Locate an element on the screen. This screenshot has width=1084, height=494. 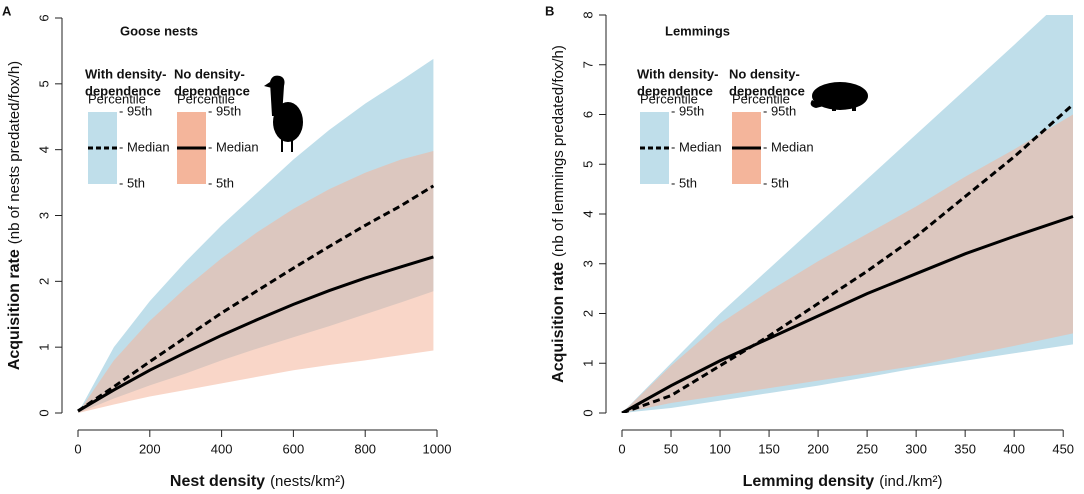
x-tick-label: 100 is located at coordinates (720, 448).